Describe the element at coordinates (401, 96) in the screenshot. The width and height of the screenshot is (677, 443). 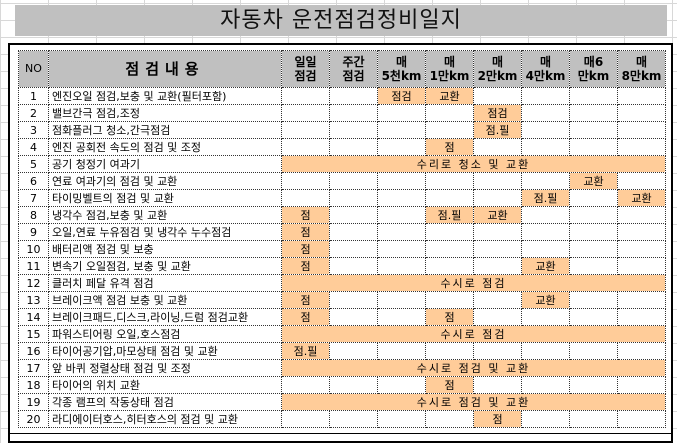
I see `interval-cell: 점검` at that location.